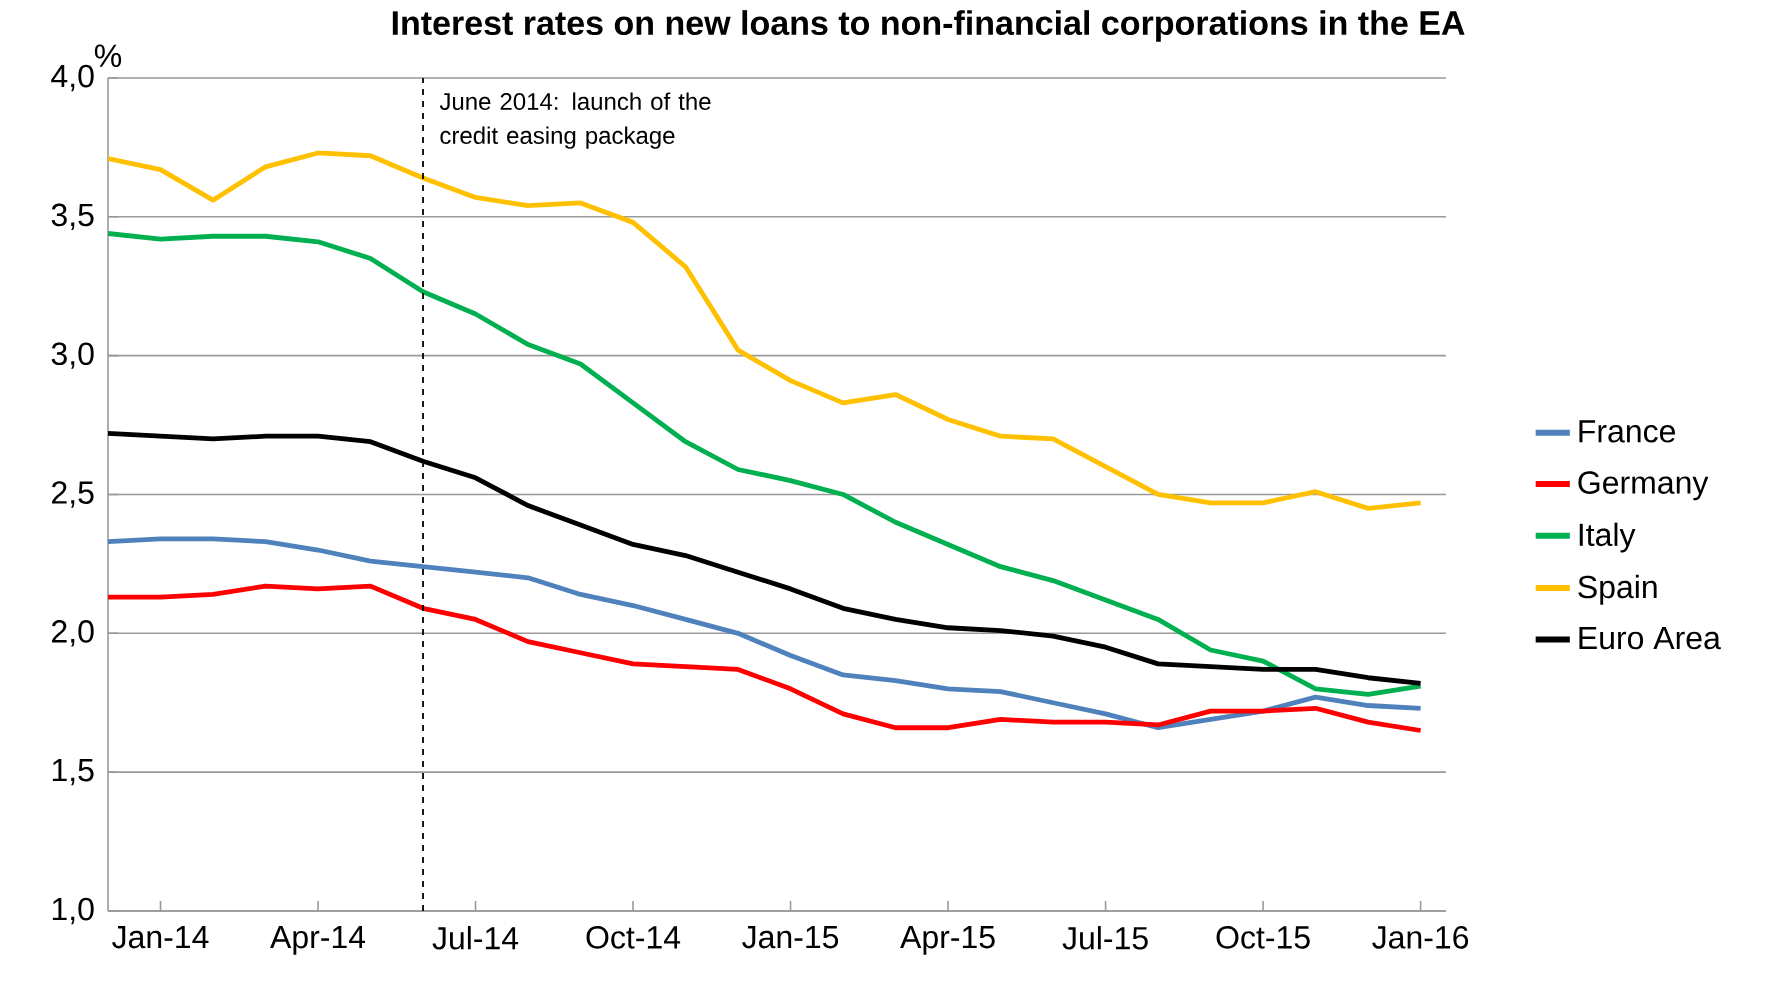  What do you see at coordinates (72, 355) in the screenshot?
I see `y-tick-label: 3,0` at bounding box center [72, 355].